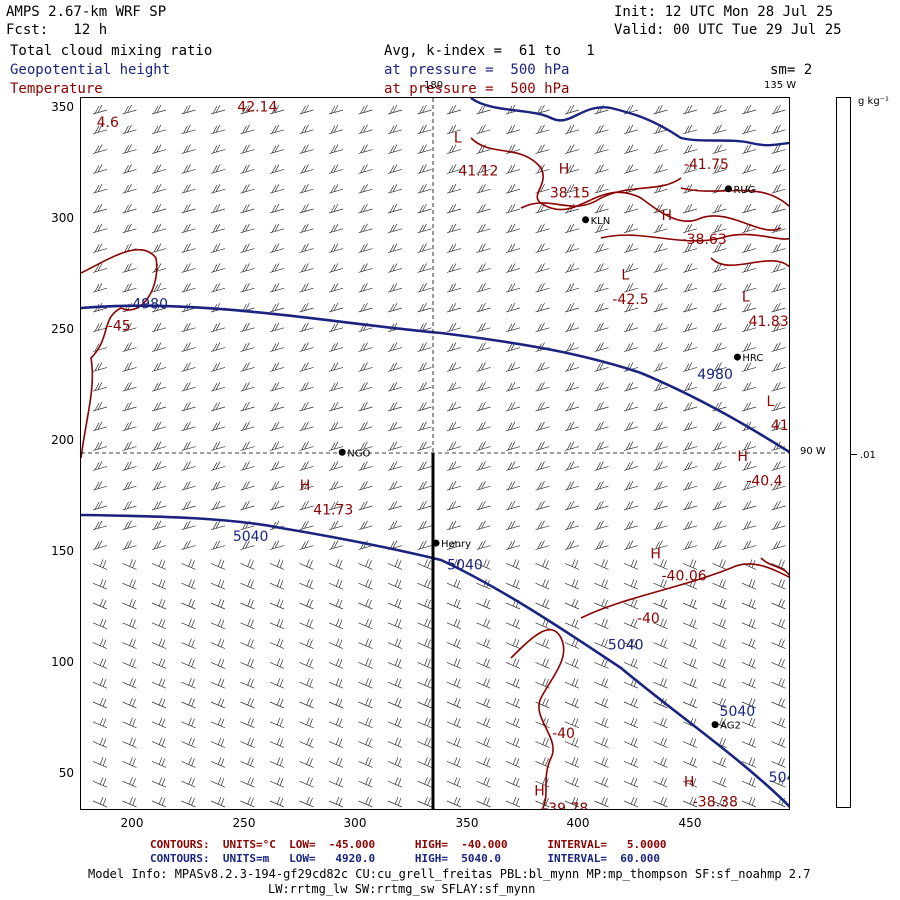 The width and height of the screenshot is (900, 900). Describe the element at coordinates (119, 353) in the screenshot. I see `temp-contour-west` at that location.